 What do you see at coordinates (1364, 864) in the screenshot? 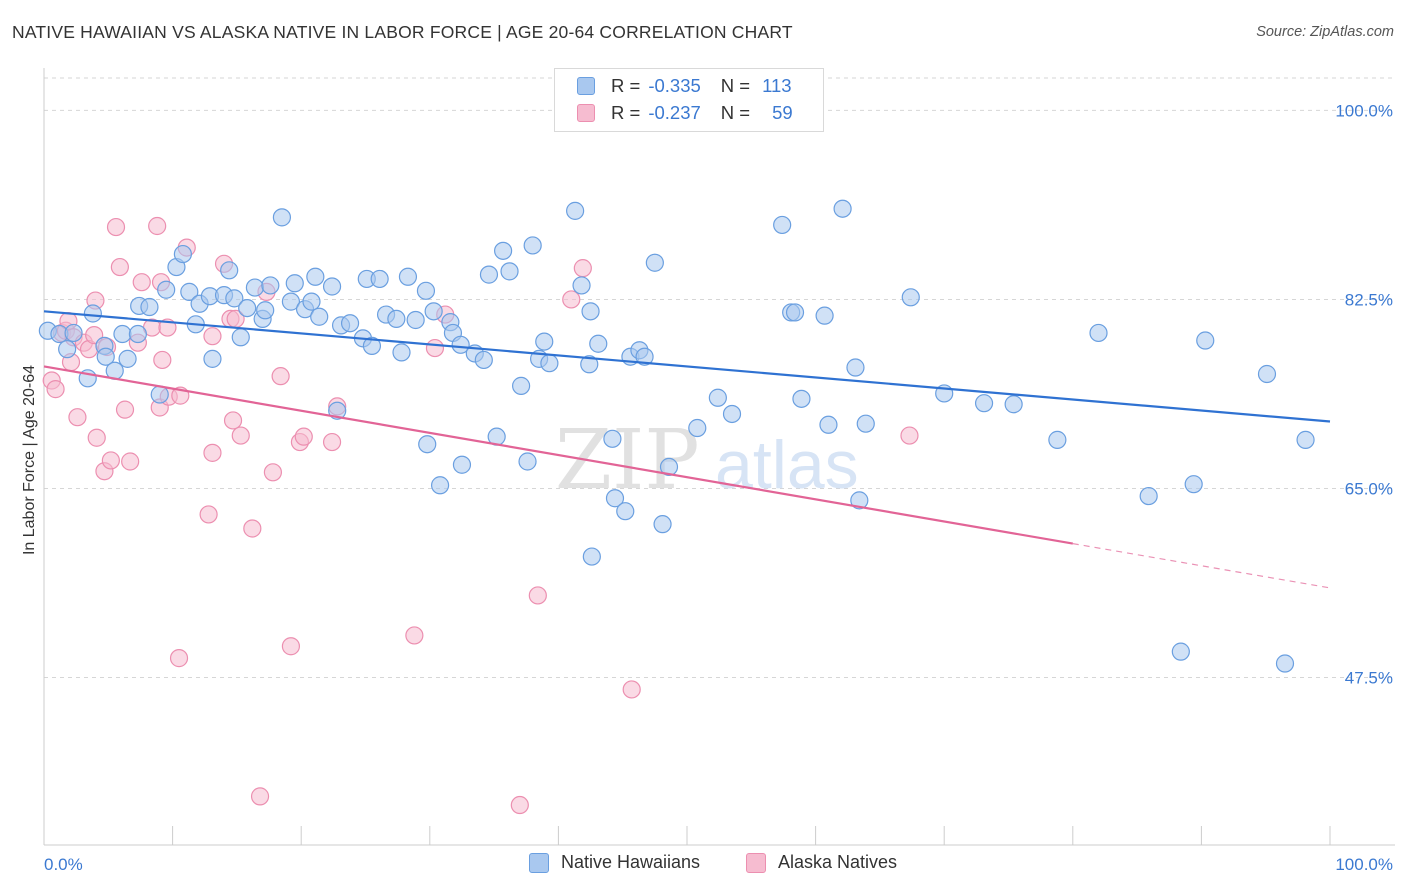
I see `x-tick-label: 100.0%` at bounding box center [1364, 864].